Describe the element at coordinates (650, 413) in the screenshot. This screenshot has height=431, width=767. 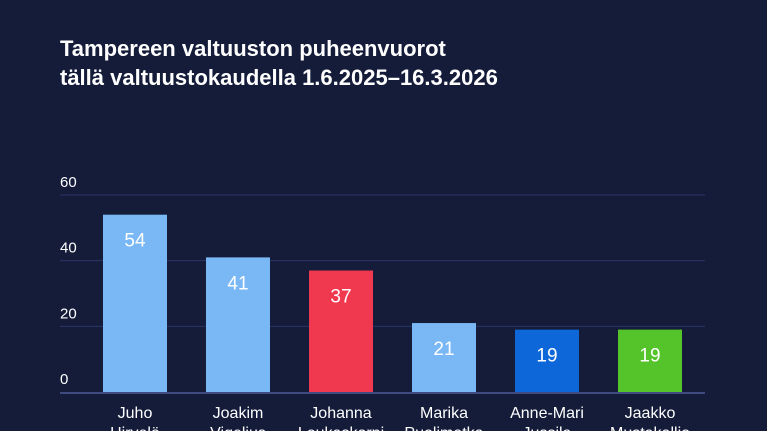
I see `category-label-5-0: Jaakko` at that location.